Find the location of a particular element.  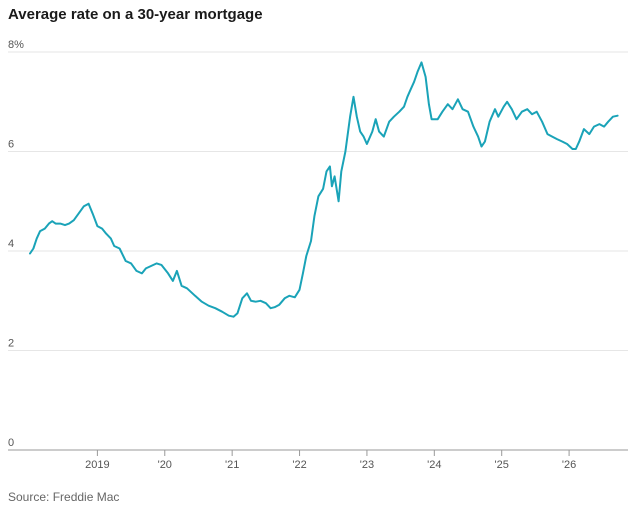

x-tick-label: '20 is located at coordinates (165, 465).